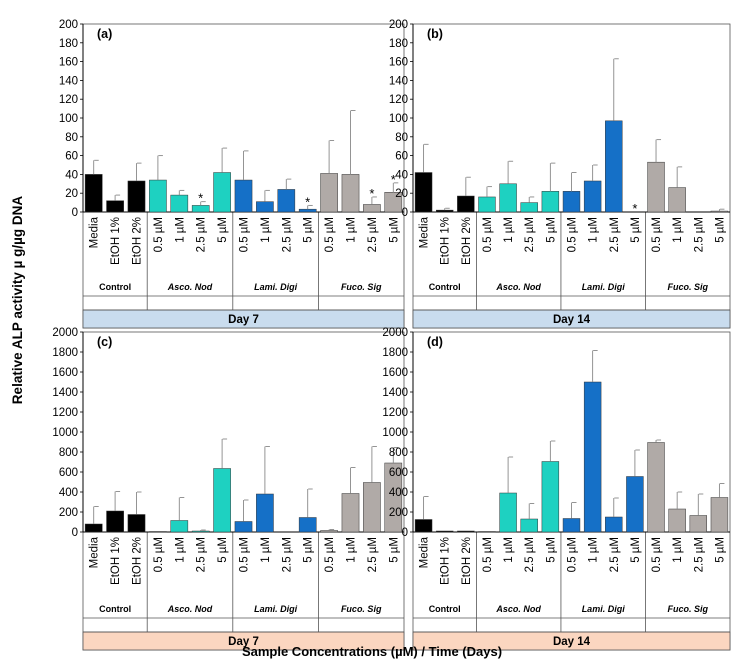  Describe the element at coordinates (401, 138) in the screenshot. I see `y-tick-label: 80` at that location.